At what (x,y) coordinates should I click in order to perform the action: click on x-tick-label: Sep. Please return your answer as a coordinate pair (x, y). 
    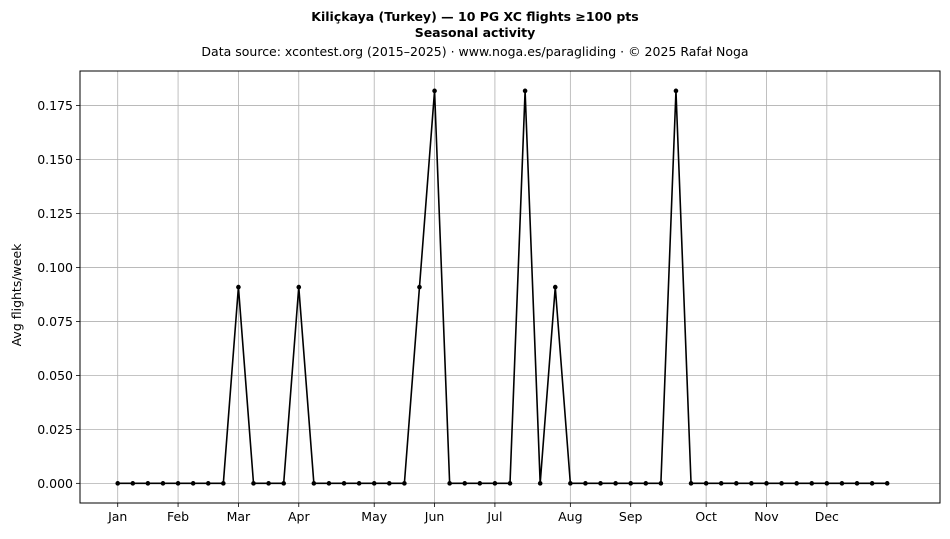
    Looking at the image, I should click on (631, 516).